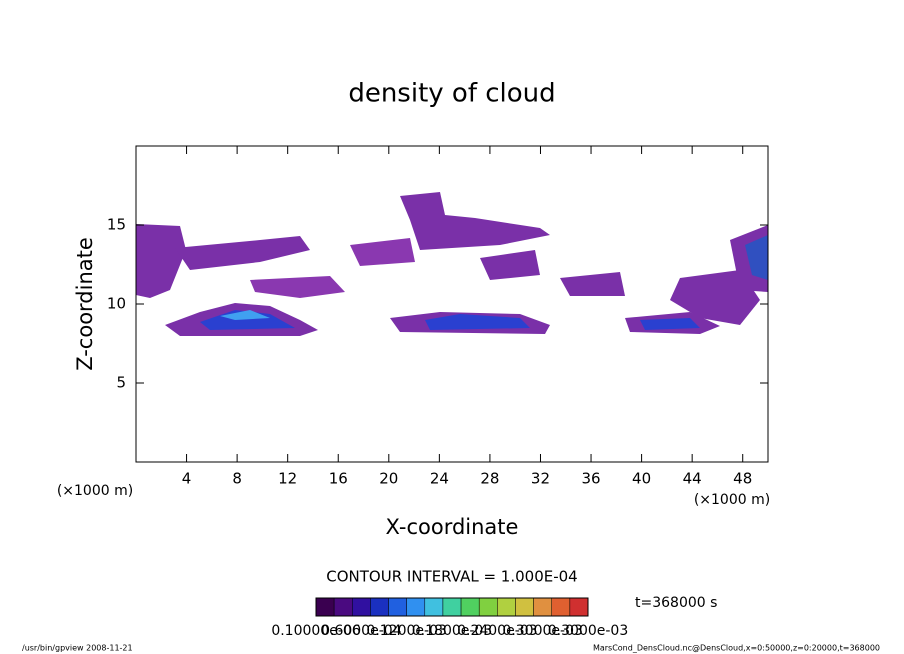 This screenshot has width=904, height=654. I want to click on colorbar-label: 0.10000e-06, so click(315, 631).